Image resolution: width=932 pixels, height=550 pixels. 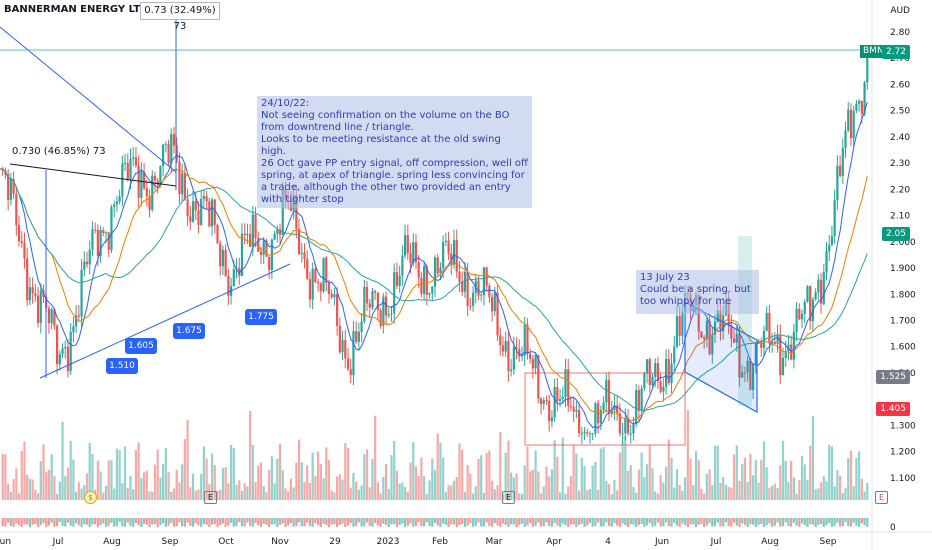 What do you see at coordinates (335, 542) in the screenshot?
I see `date-tick-label: 29` at bounding box center [335, 542].